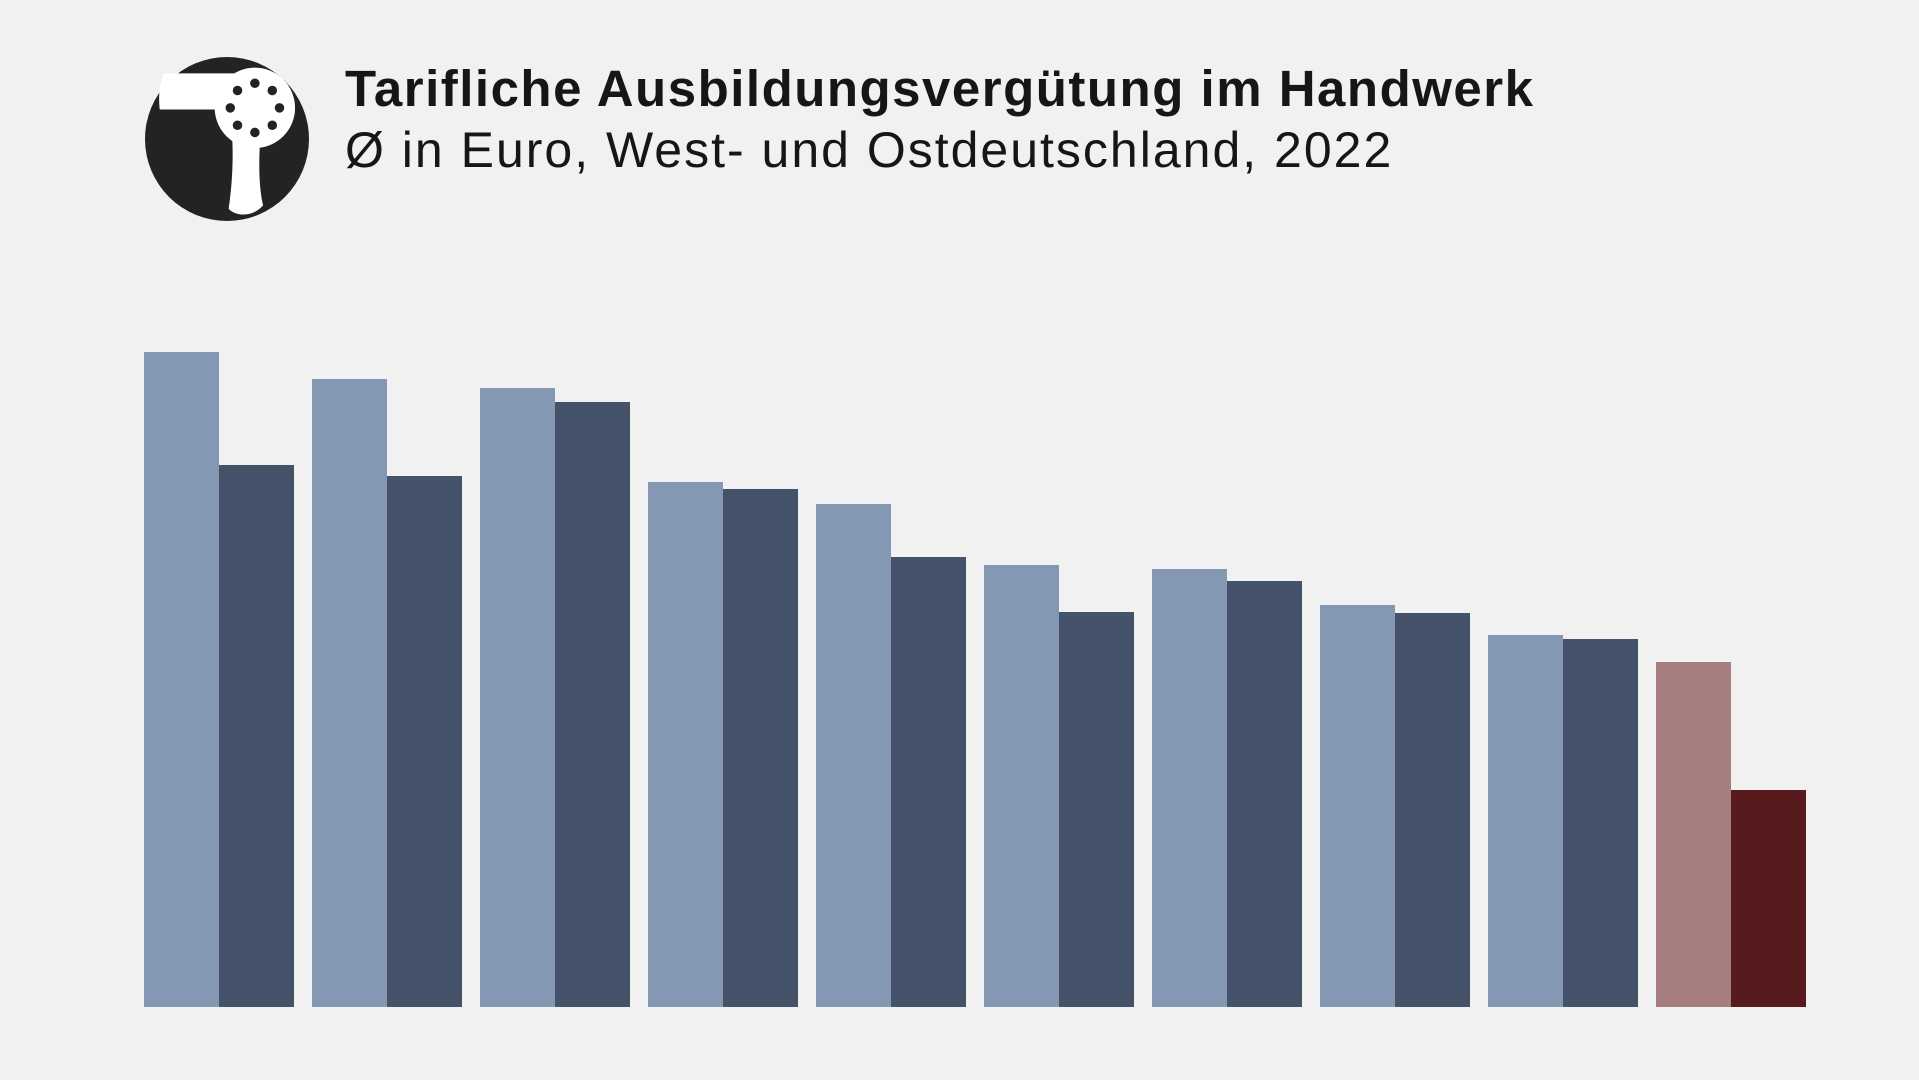 This screenshot has width=1919, height=1080. What do you see at coordinates (227, 139) in the screenshot?
I see `hairdryer-logo-icon` at bounding box center [227, 139].